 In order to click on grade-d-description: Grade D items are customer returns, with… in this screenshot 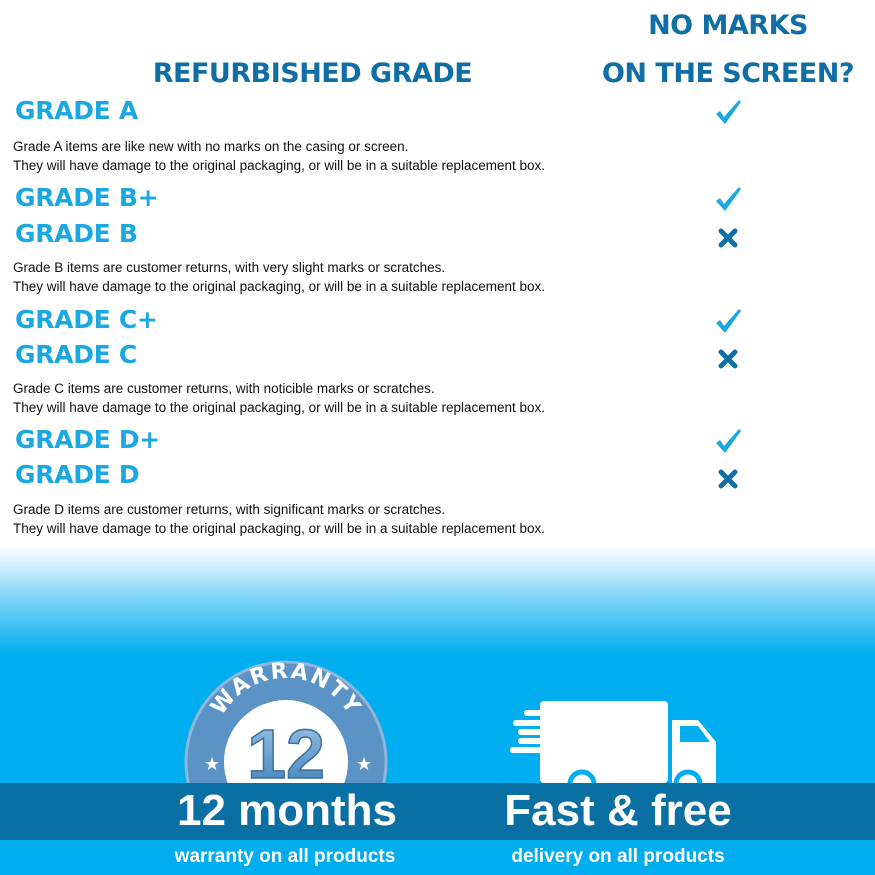, I will do `click(279, 519)`.